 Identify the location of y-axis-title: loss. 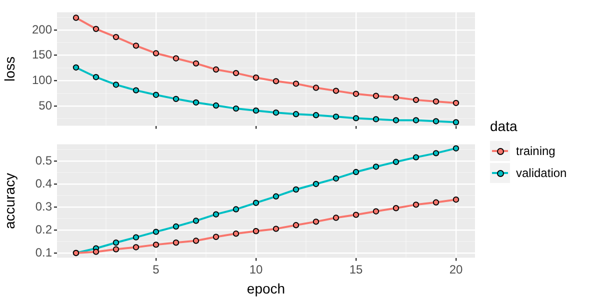
(9, 68).